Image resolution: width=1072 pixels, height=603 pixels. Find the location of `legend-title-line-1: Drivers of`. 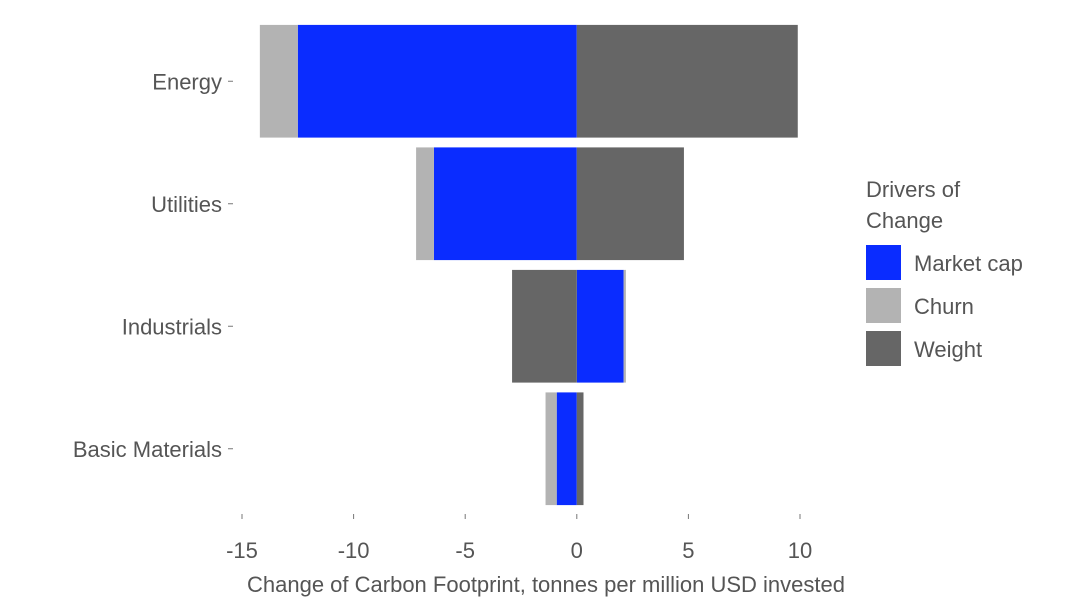

legend-title-line-1: Drivers of is located at coordinates (913, 189).